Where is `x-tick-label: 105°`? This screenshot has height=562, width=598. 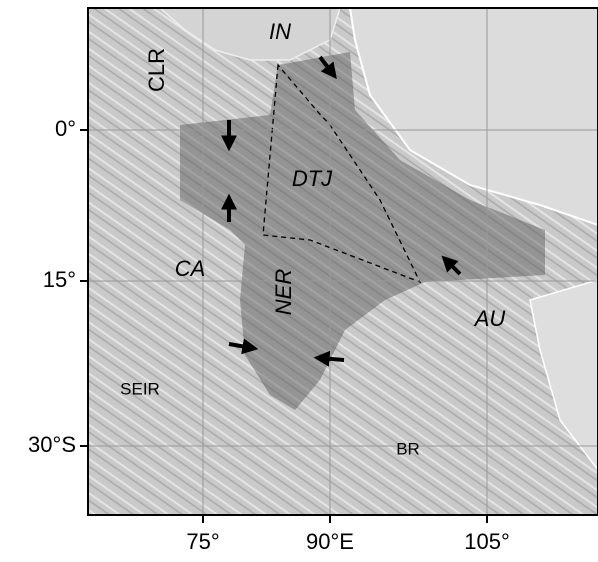 x-tick-label: 105° is located at coordinates (487, 541).